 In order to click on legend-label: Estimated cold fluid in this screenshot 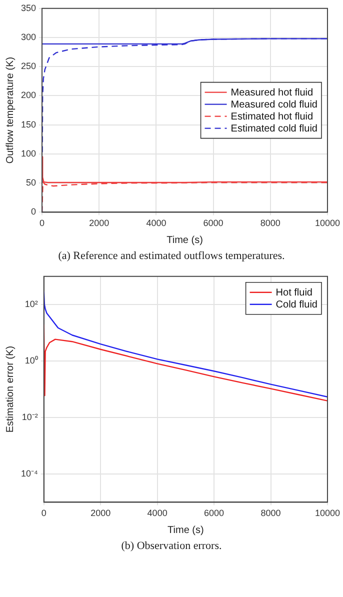, I will do `click(274, 129)`.